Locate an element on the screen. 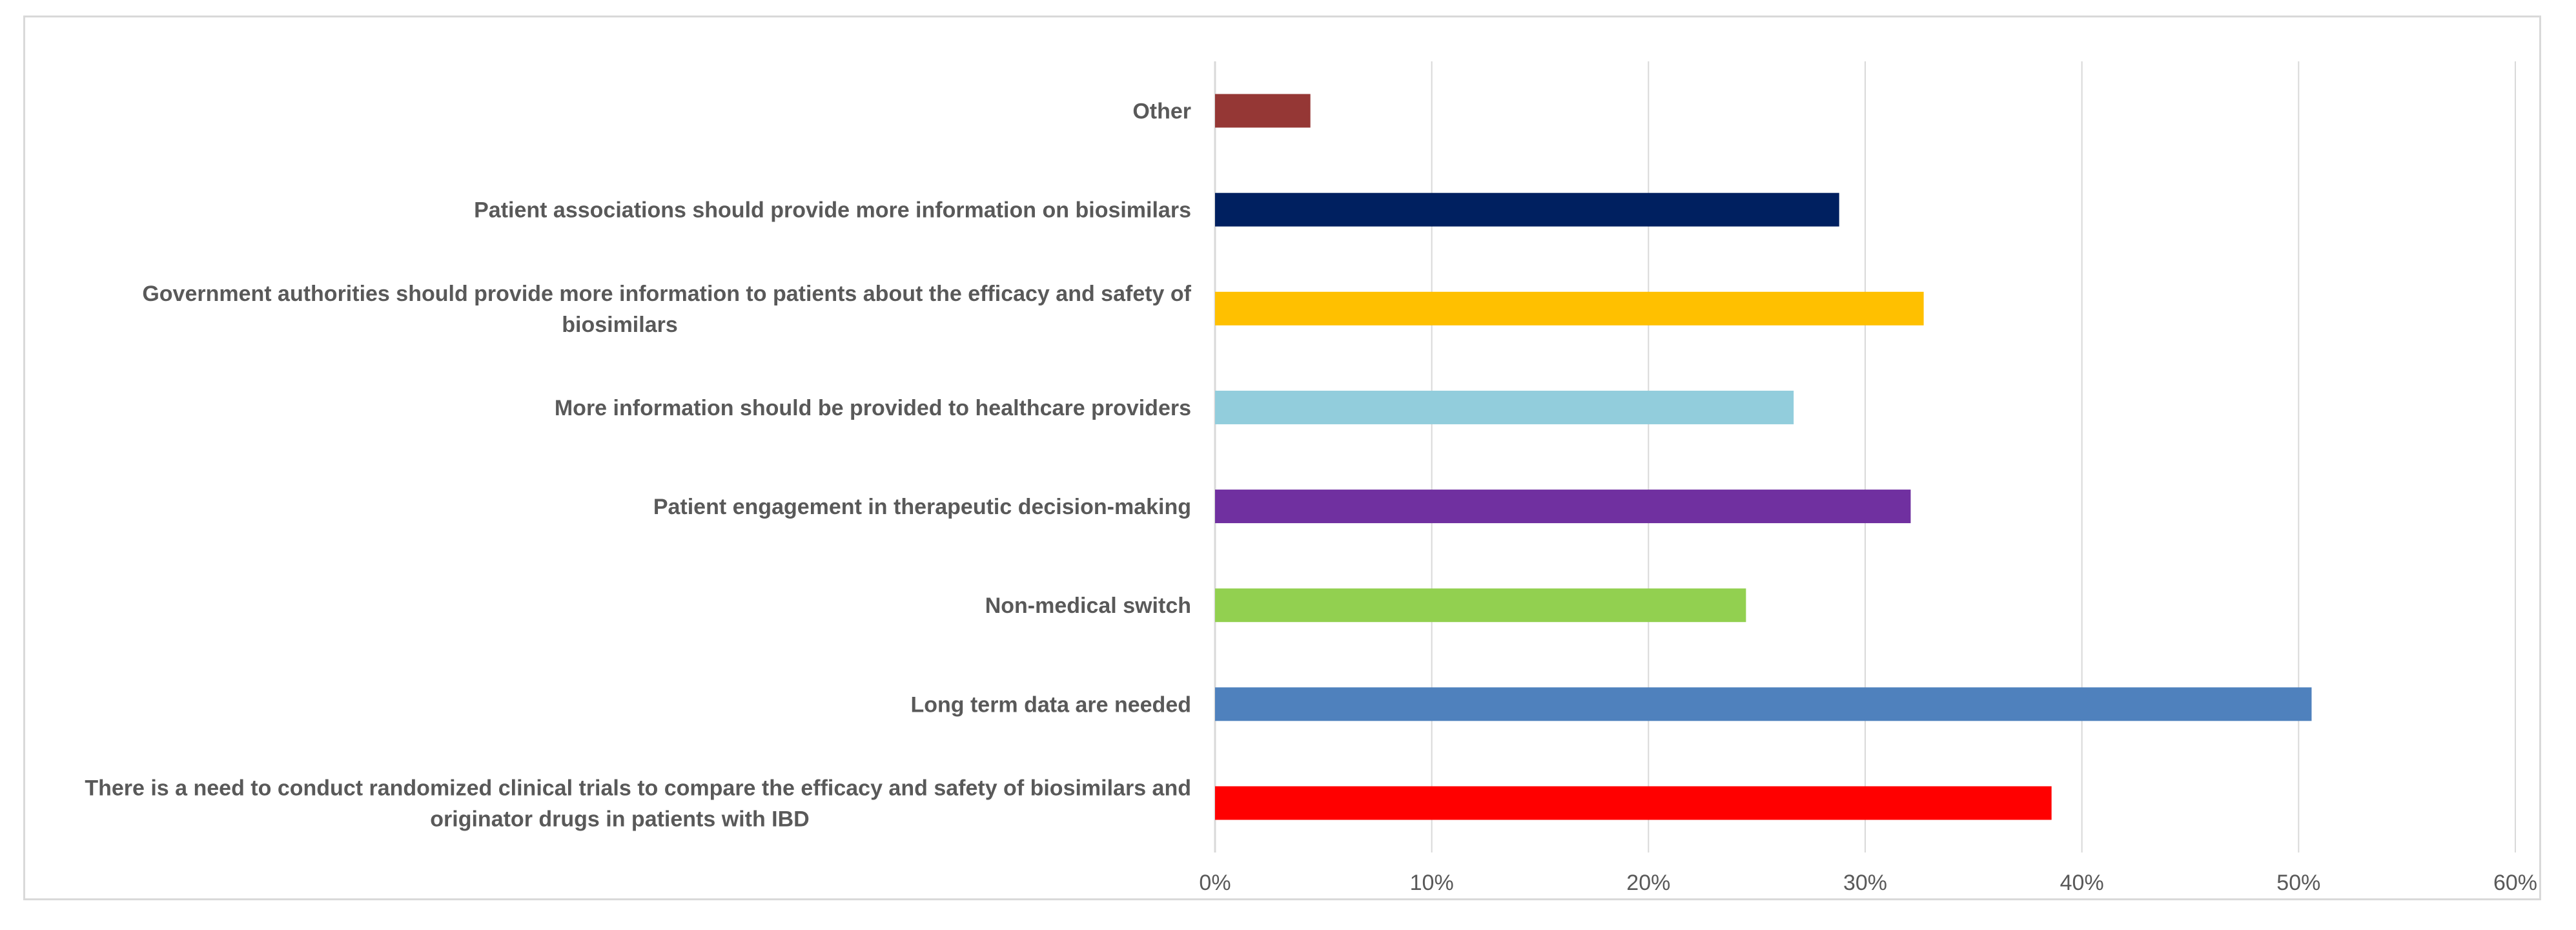 The height and width of the screenshot is (930, 2576). category-label: originator drugs in patients with IBD is located at coordinates (619, 819).